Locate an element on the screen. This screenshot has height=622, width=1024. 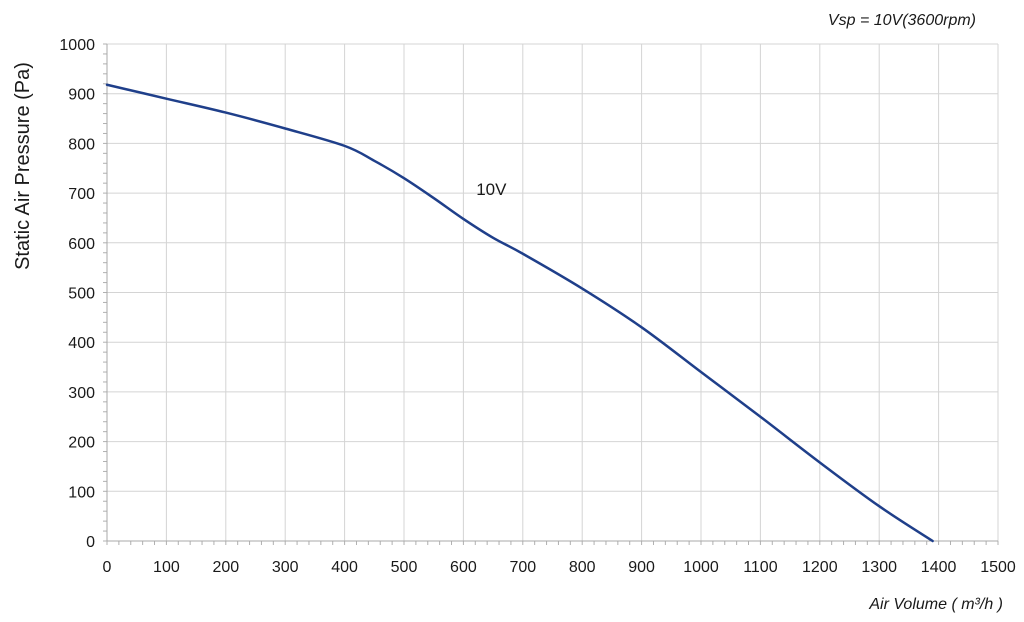
x-tick-label-15: 1500 is located at coordinates (998, 567).